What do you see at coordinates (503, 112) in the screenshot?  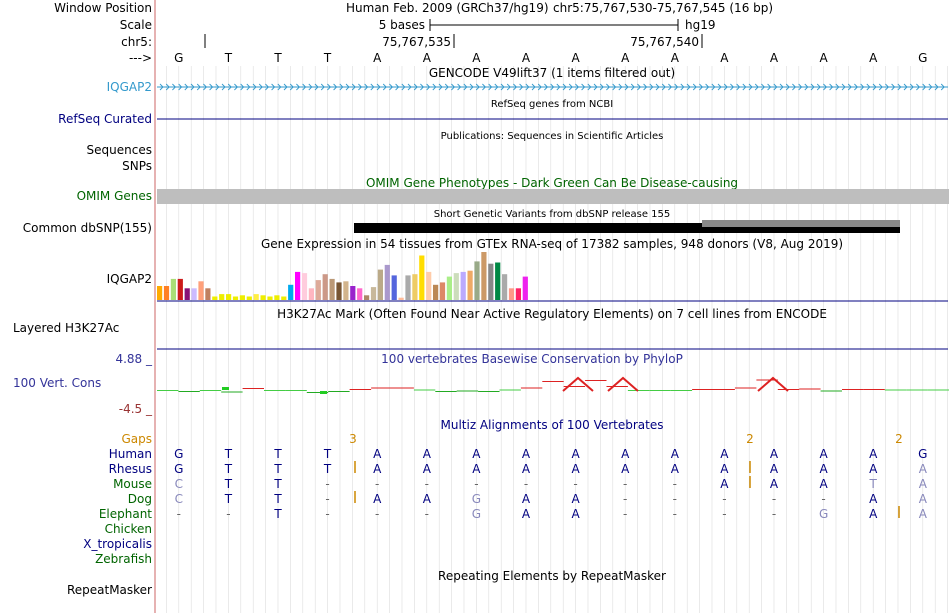 I see `refseq-track: RefSeq genes from NCBI RefSeq Curated` at bounding box center [503, 112].